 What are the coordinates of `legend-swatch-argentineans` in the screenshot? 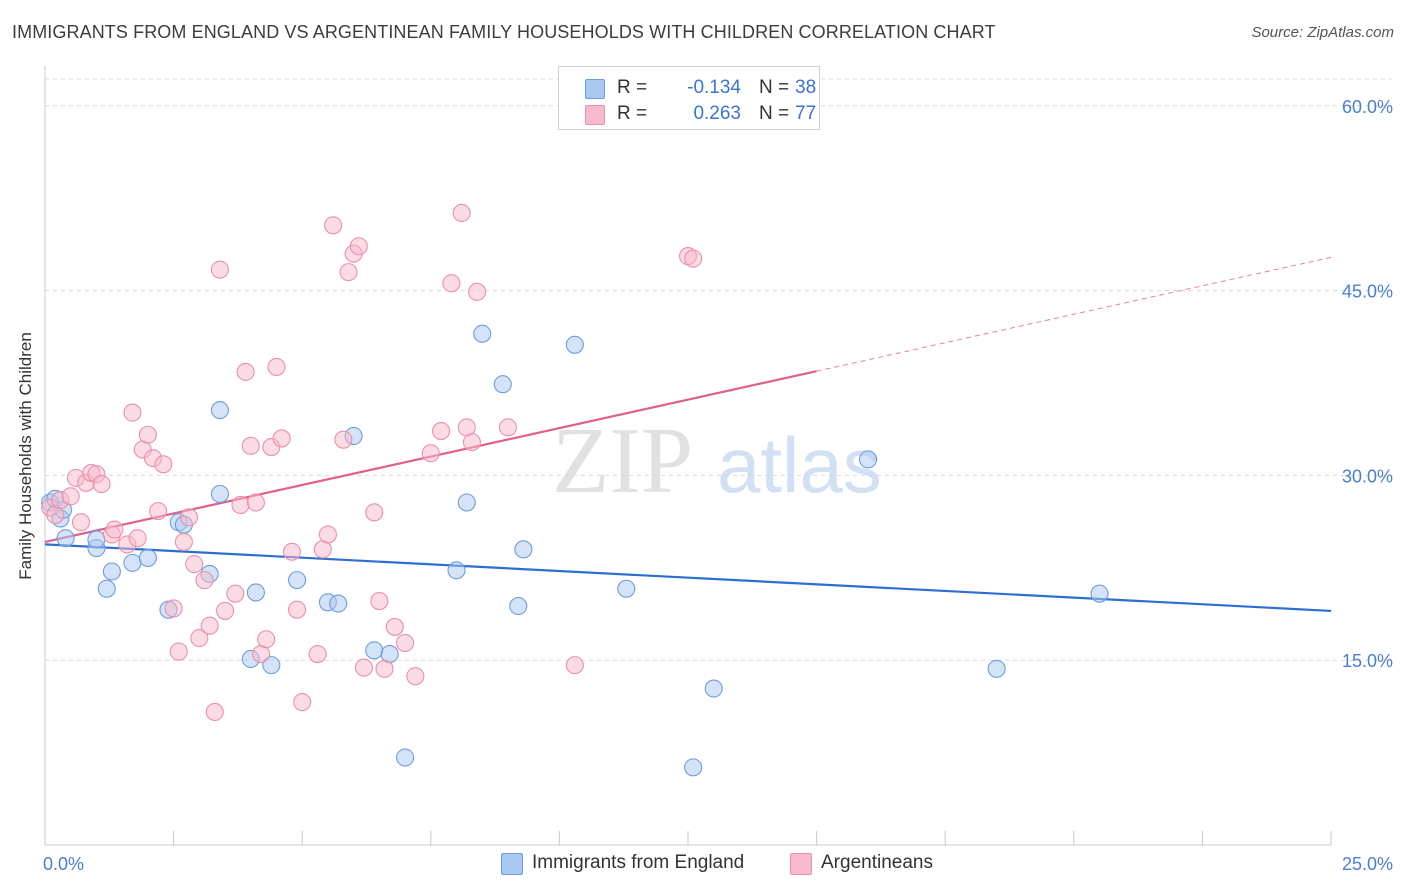 It's located at (595, 115).